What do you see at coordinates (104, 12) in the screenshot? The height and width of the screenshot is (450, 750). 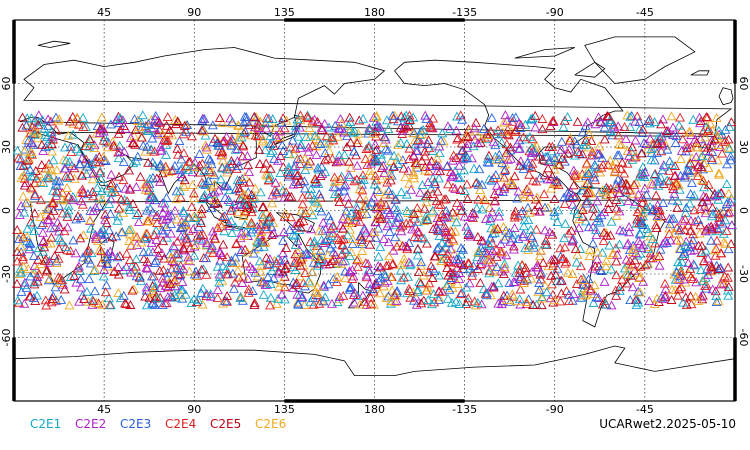 I see `lon-tick-label-top: 45` at bounding box center [104, 12].